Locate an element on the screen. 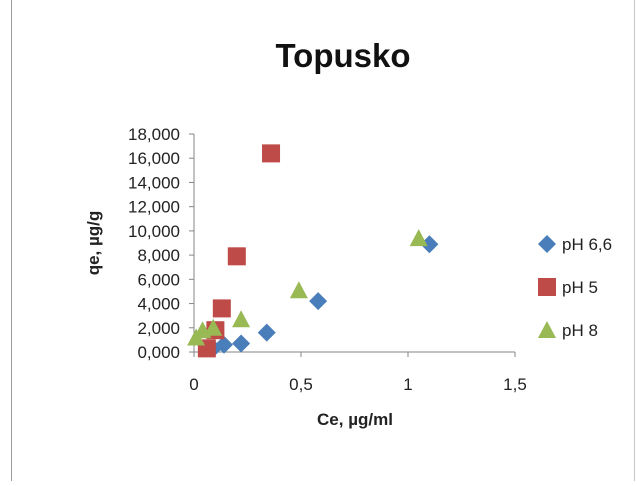 This screenshot has width=637, height=486. y-tick-label: 2,000 is located at coordinates (158, 328).